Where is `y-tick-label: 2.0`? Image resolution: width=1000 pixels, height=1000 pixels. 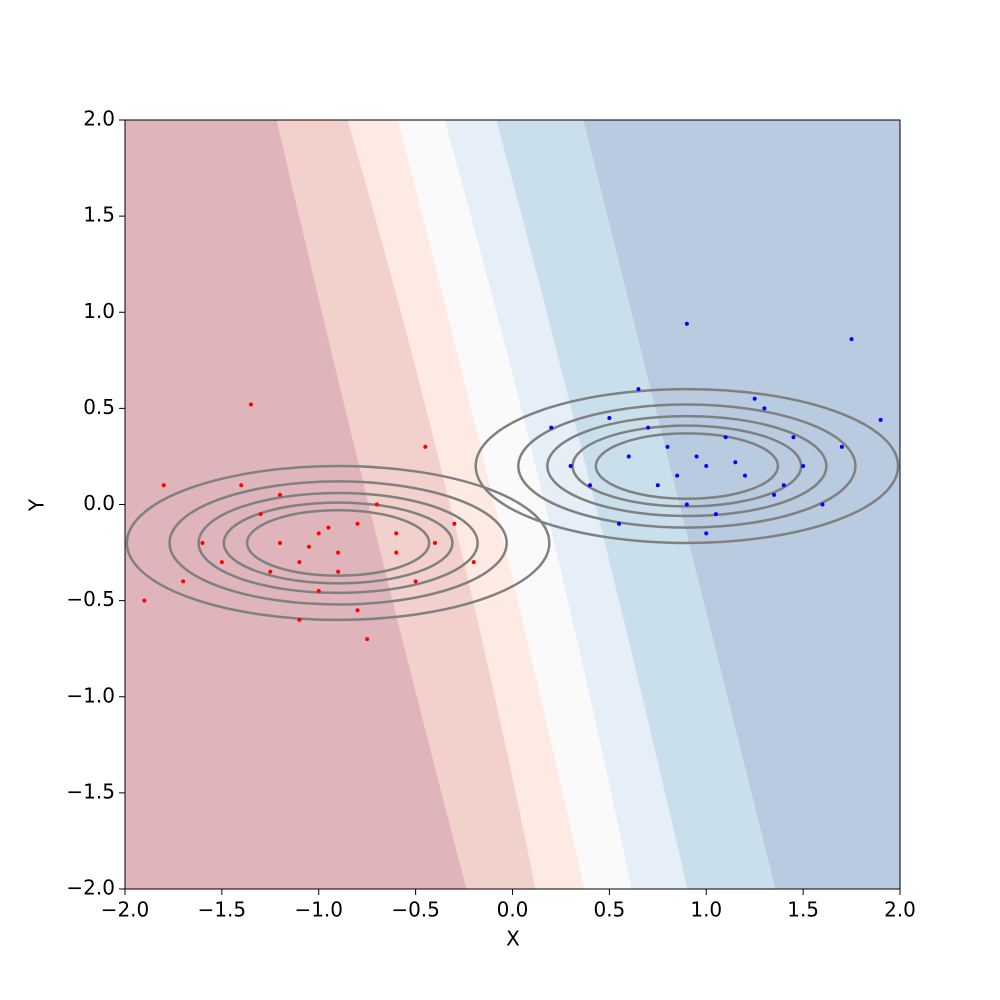
y-tick-label: 2.0 is located at coordinates (99, 119).